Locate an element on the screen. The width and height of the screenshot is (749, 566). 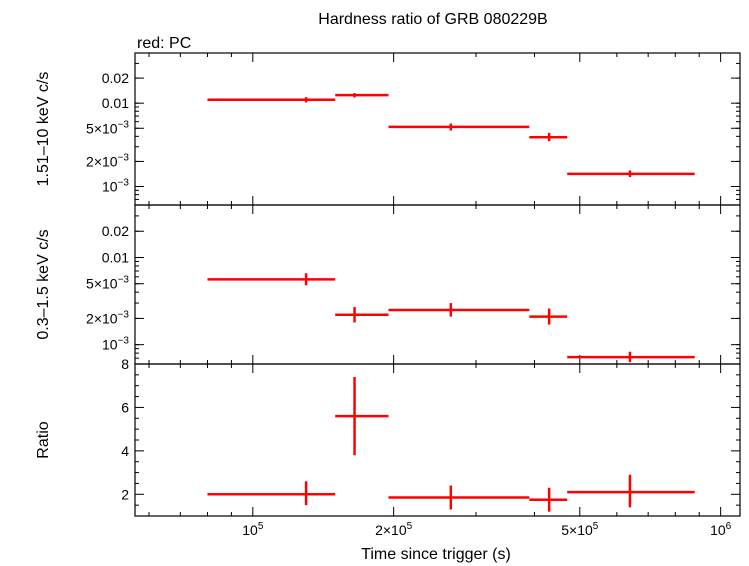
y-tick-label: 8 is located at coordinates (125, 364).